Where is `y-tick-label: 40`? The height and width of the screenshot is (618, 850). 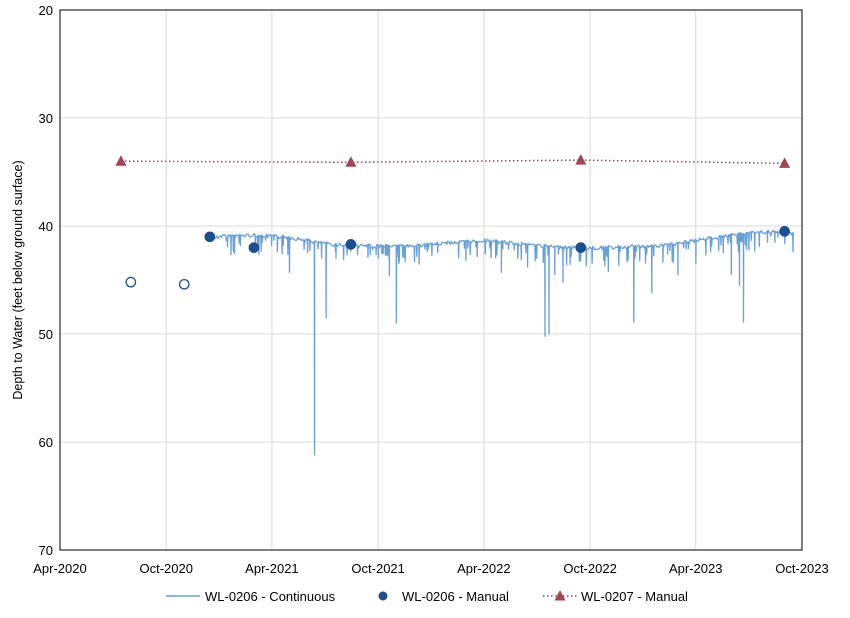 y-tick-label: 40 is located at coordinates (46, 226).